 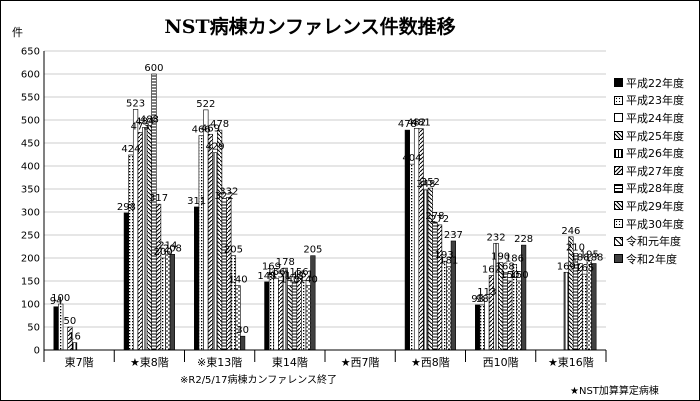 I want to click on data-label: 278, so click(x=434, y=216).